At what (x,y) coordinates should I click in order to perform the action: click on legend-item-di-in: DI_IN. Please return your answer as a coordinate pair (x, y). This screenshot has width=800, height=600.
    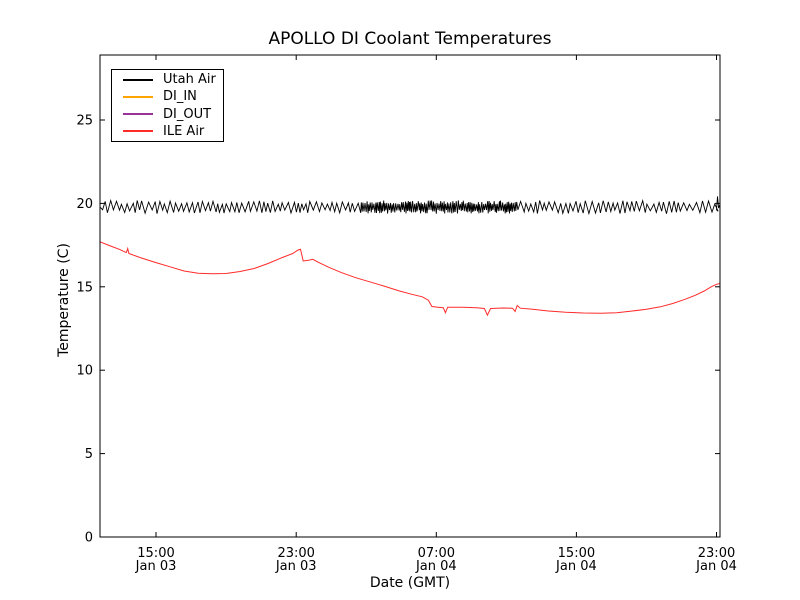
    Looking at the image, I should click on (173, 96).